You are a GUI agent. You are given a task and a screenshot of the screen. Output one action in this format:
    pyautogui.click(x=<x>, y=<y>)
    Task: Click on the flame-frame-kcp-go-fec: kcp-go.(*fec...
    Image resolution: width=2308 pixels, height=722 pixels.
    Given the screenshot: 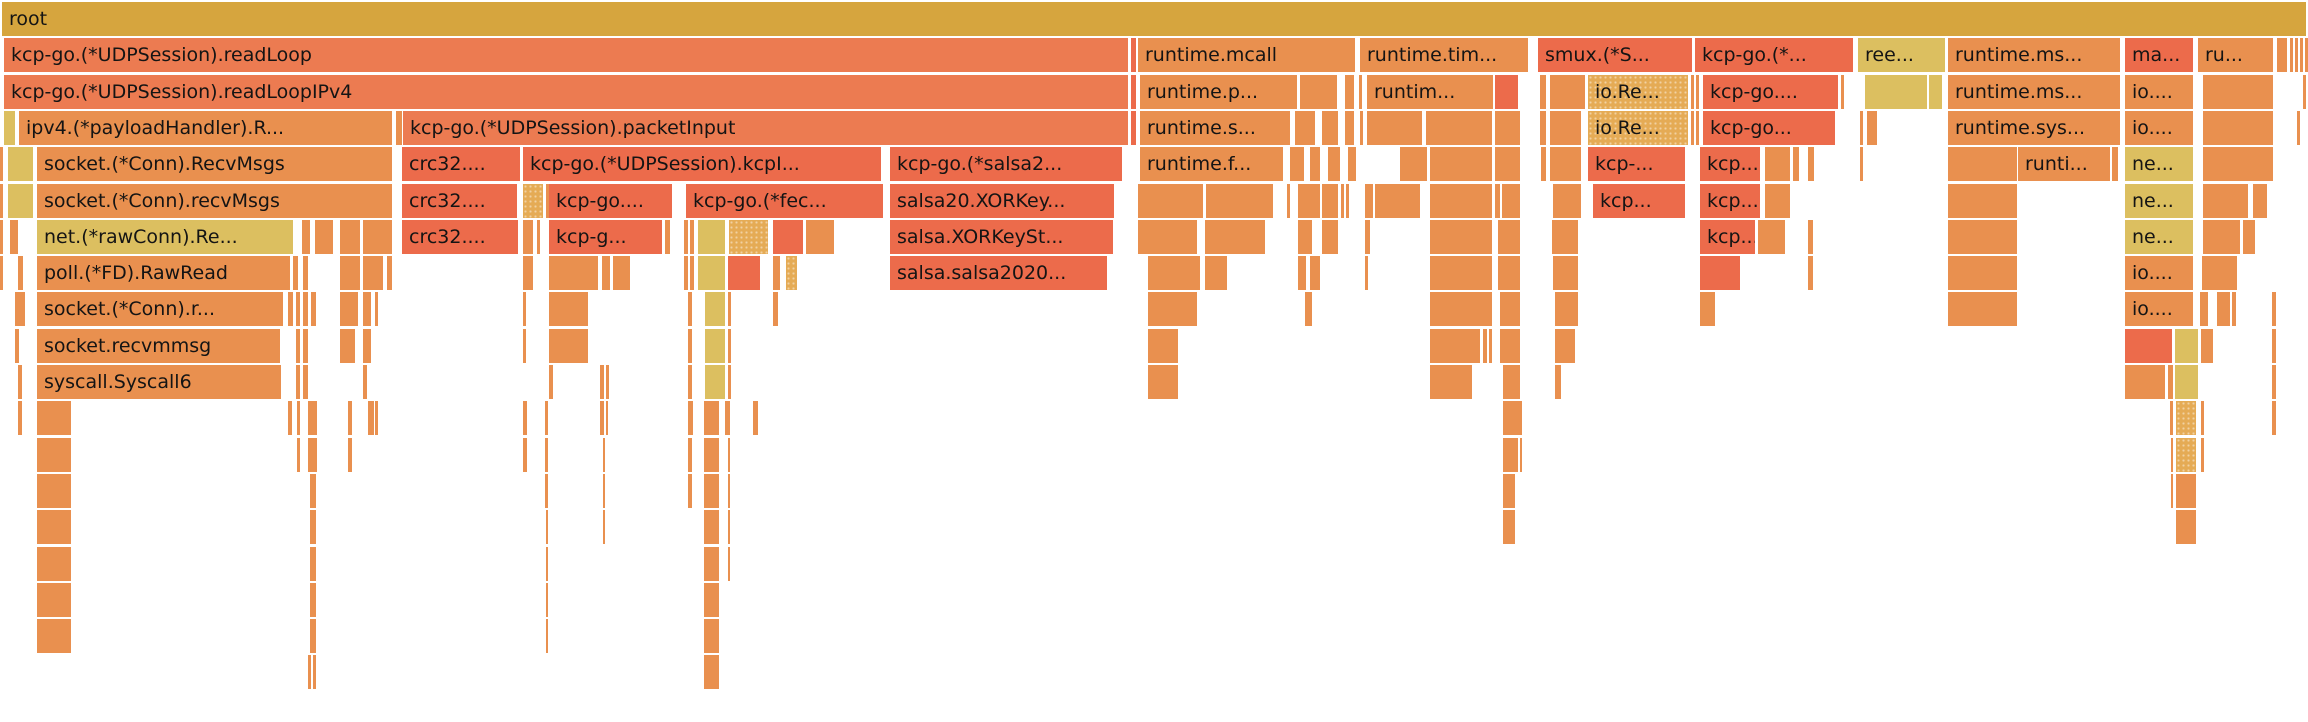 What is the action you would take?
    pyautogui.click(x=784, y=200)
    